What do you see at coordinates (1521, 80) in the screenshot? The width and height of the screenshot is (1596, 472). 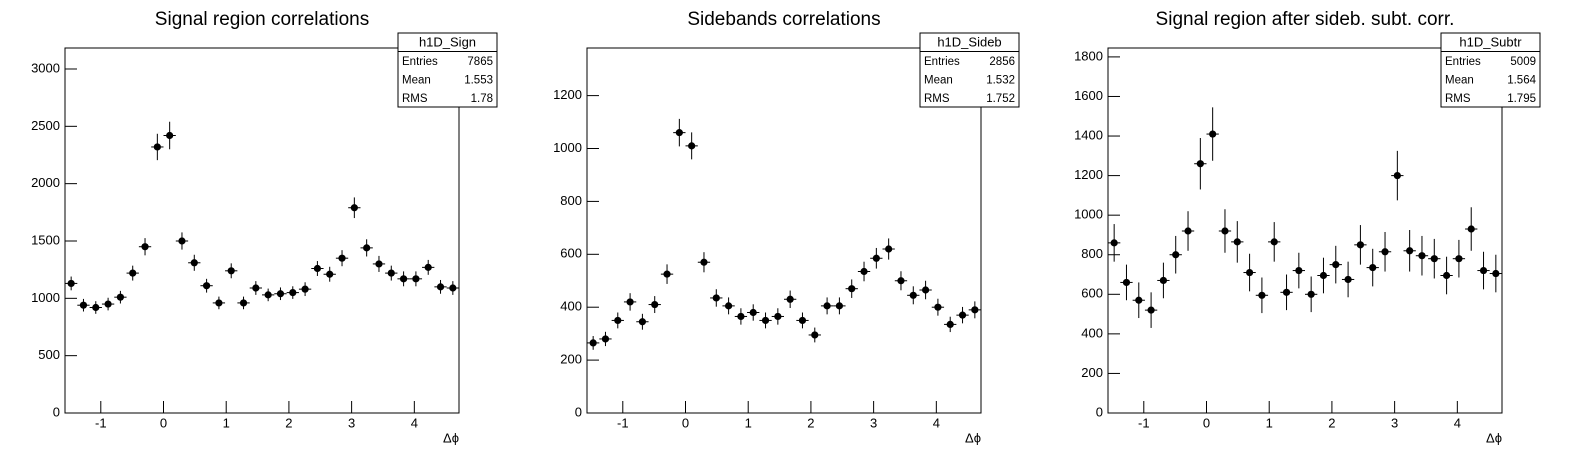 I see `stats-value: 1.564` at bounding box center [1521, 80].